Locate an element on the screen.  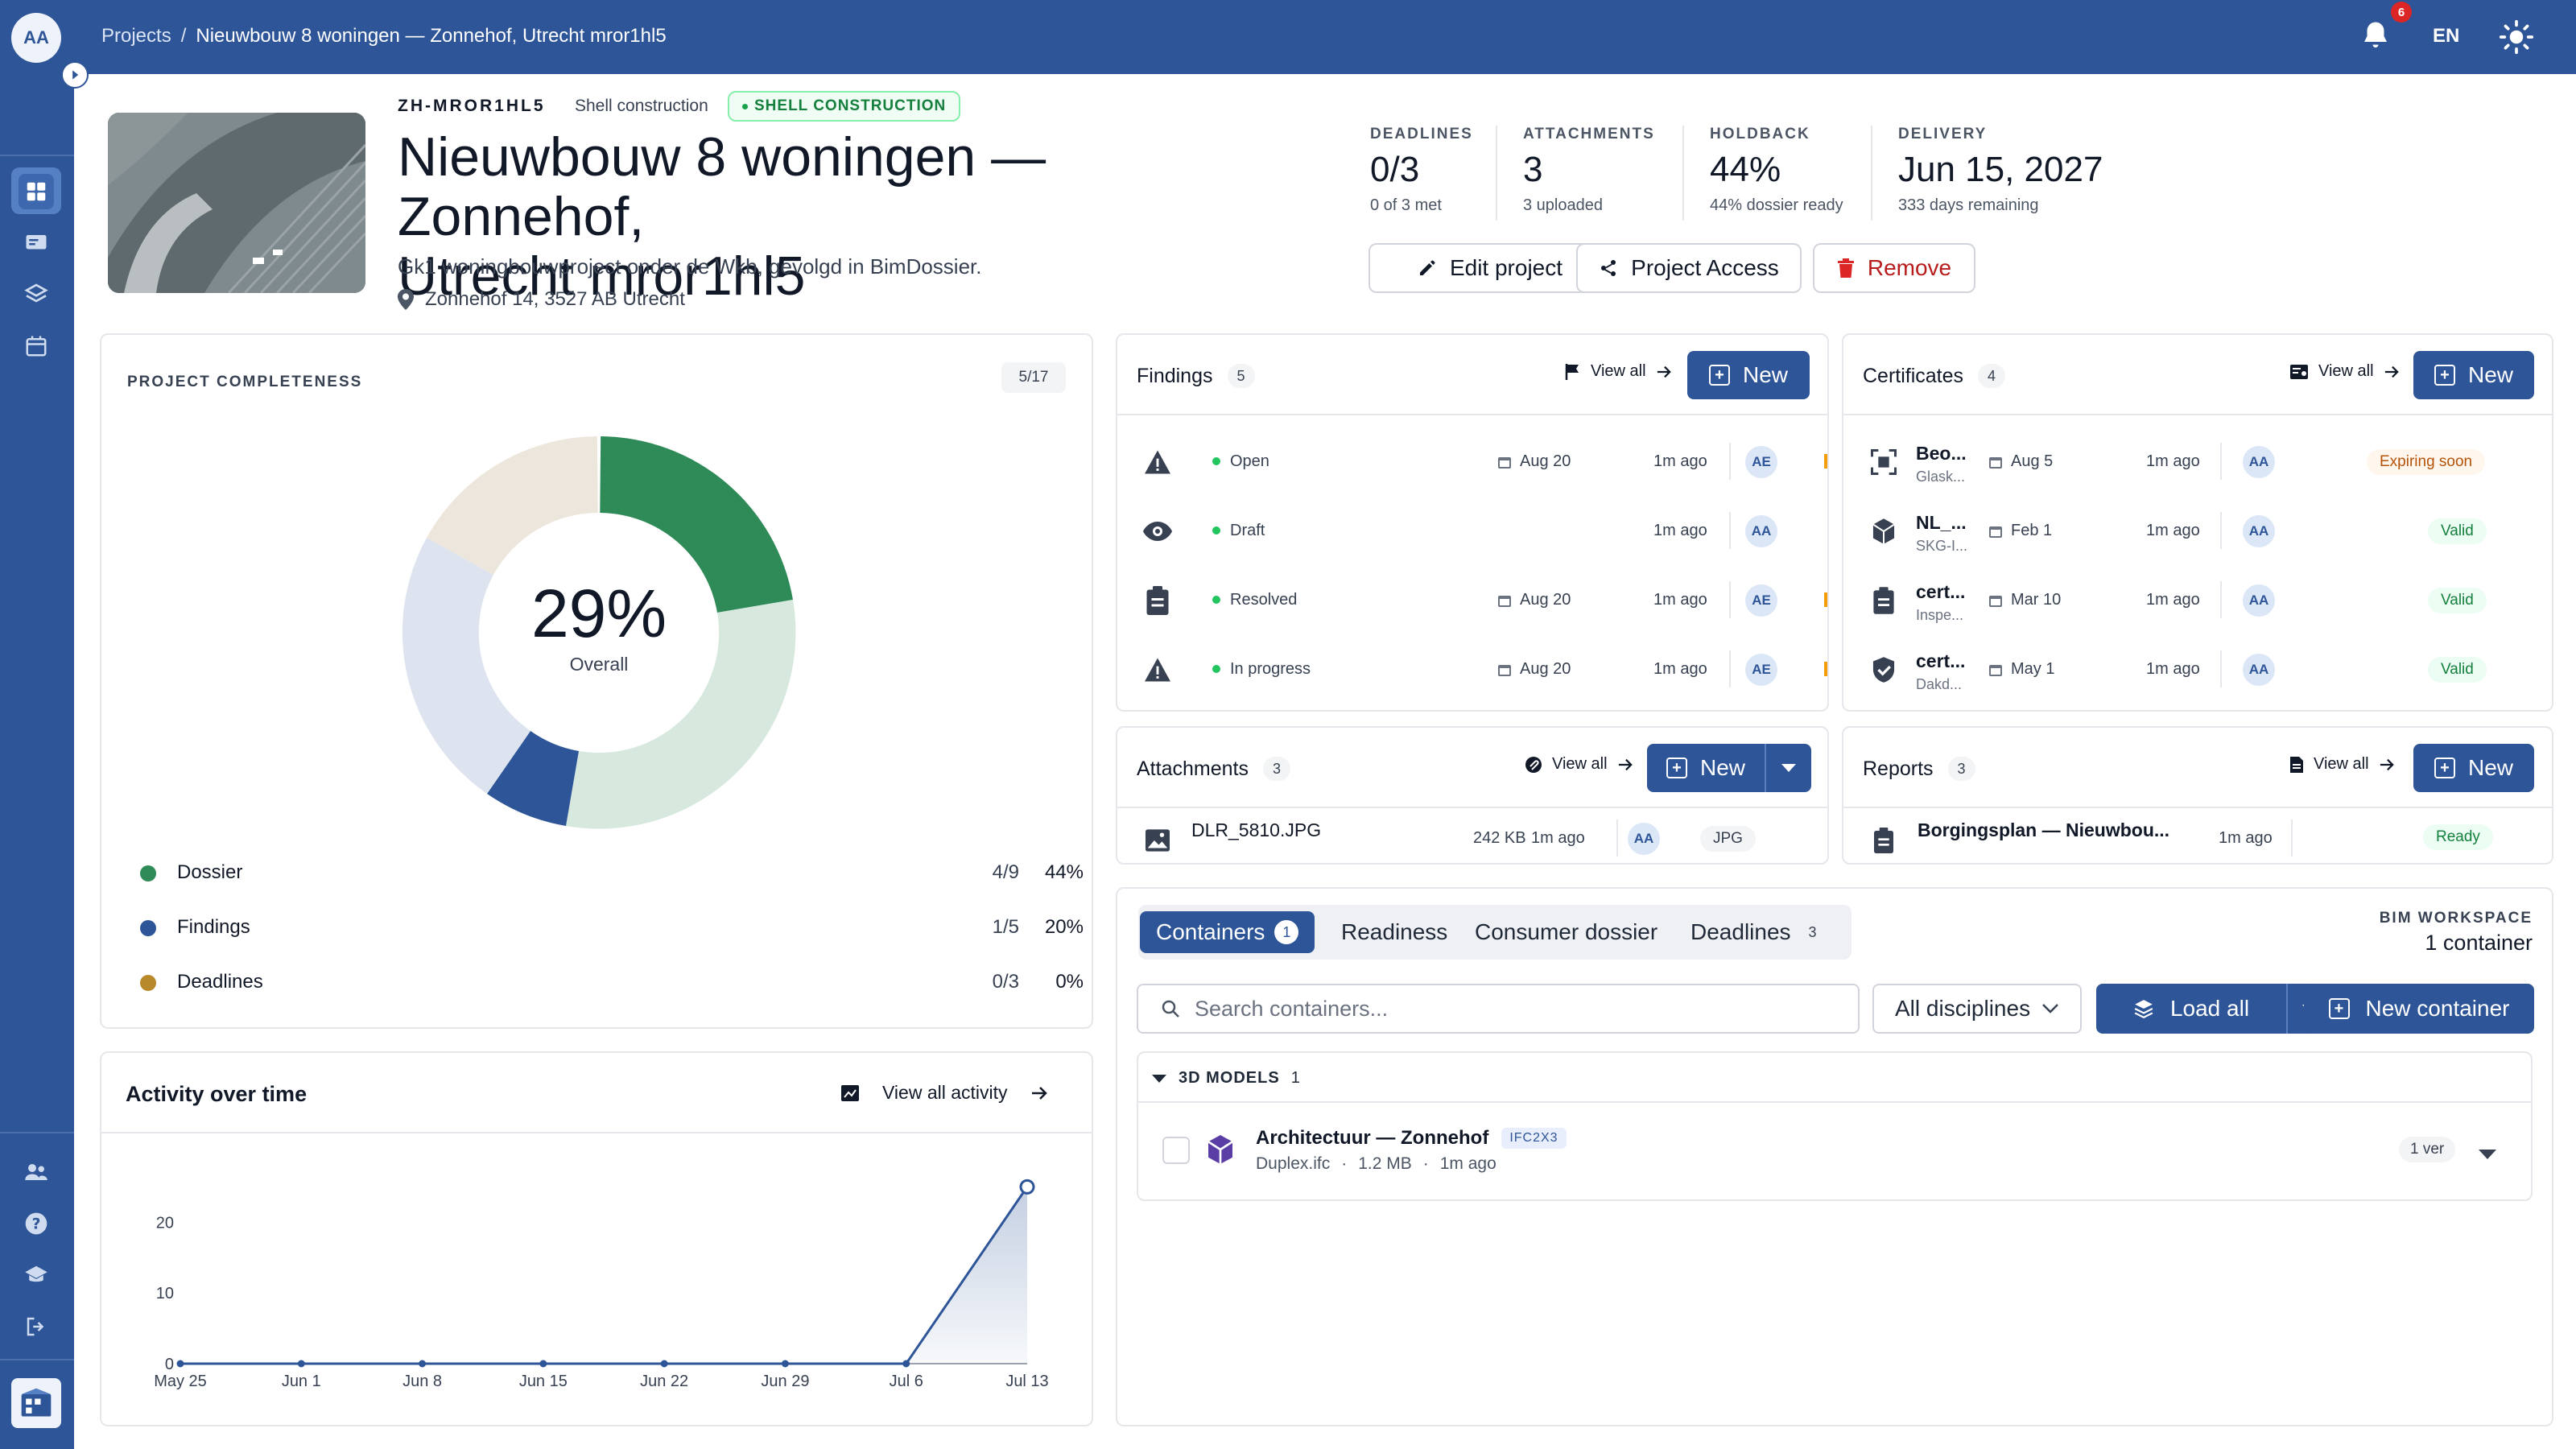
app-logo is located at coordinates (36, 1403).